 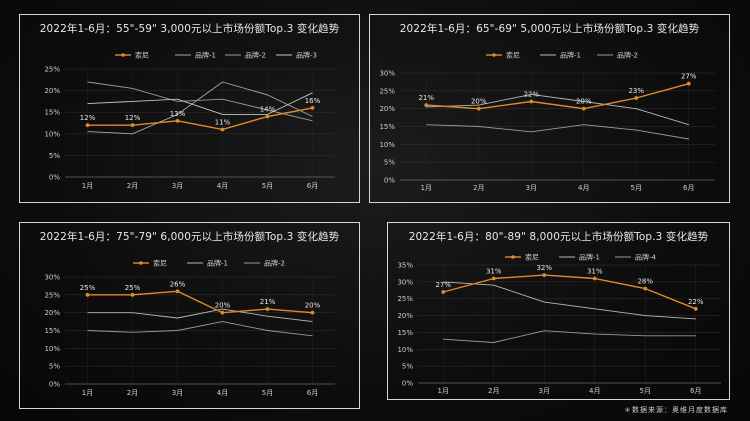 What do you see at coordinates (178, 284) in the screenshot?
I see `data-label: 26%` at bounding box center [178, 284].